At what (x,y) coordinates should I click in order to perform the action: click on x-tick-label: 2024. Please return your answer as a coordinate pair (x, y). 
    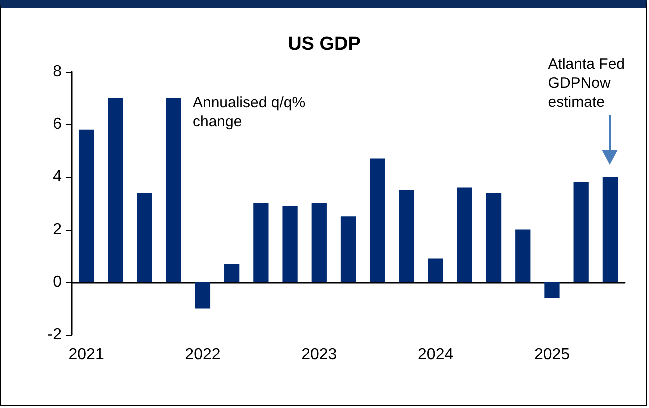
    Looking at the image, I should click on (436, 355).